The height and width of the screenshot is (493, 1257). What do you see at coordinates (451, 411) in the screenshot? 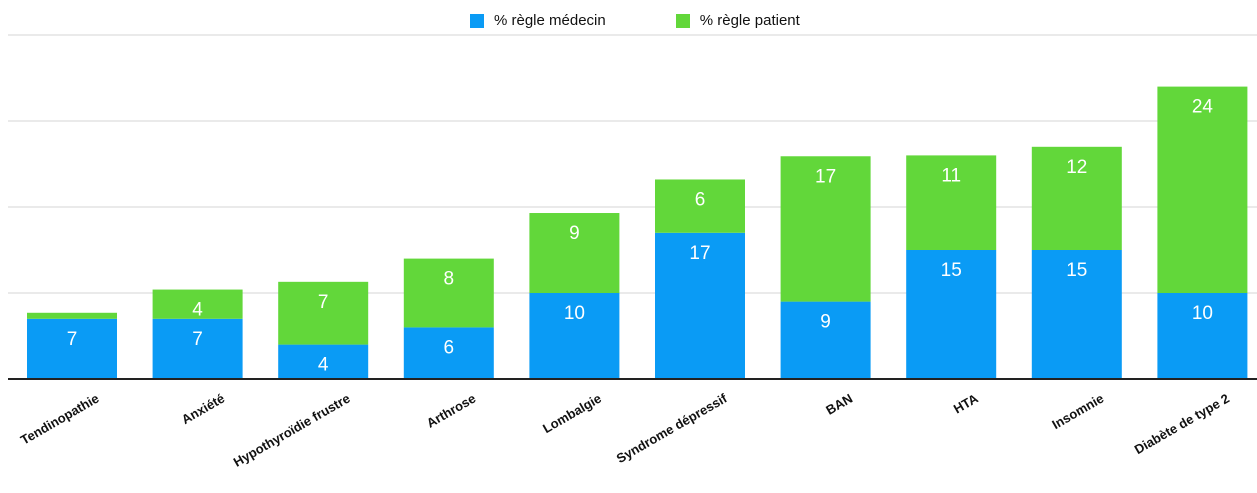
I see `category-label: Arthrose` at bounding box center [451, 411].